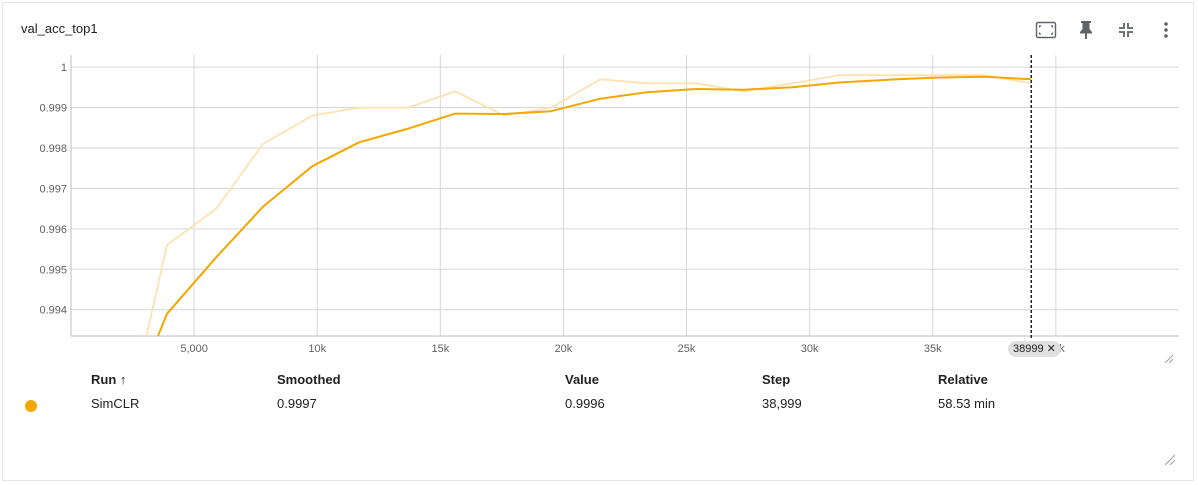  I want to click on pin-icon, so click(1086, 30).